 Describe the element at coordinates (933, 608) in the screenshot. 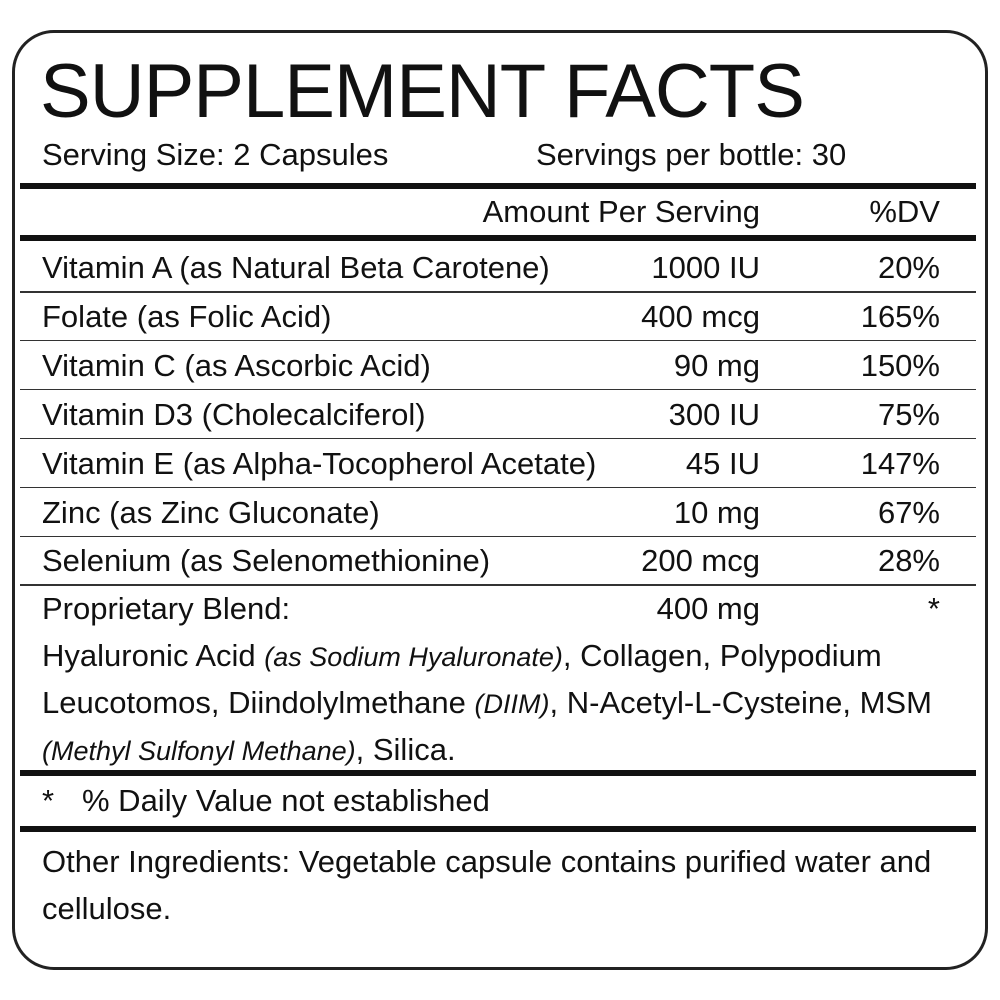

I see `blend-dv: *` at that location.